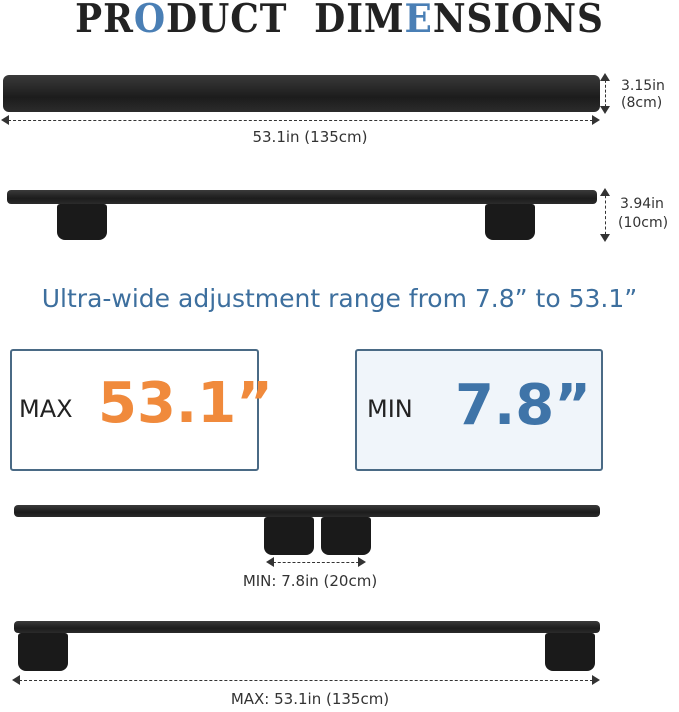 The image size is (679, 712). I want to click on title-highlight: O, so click(150, 21).